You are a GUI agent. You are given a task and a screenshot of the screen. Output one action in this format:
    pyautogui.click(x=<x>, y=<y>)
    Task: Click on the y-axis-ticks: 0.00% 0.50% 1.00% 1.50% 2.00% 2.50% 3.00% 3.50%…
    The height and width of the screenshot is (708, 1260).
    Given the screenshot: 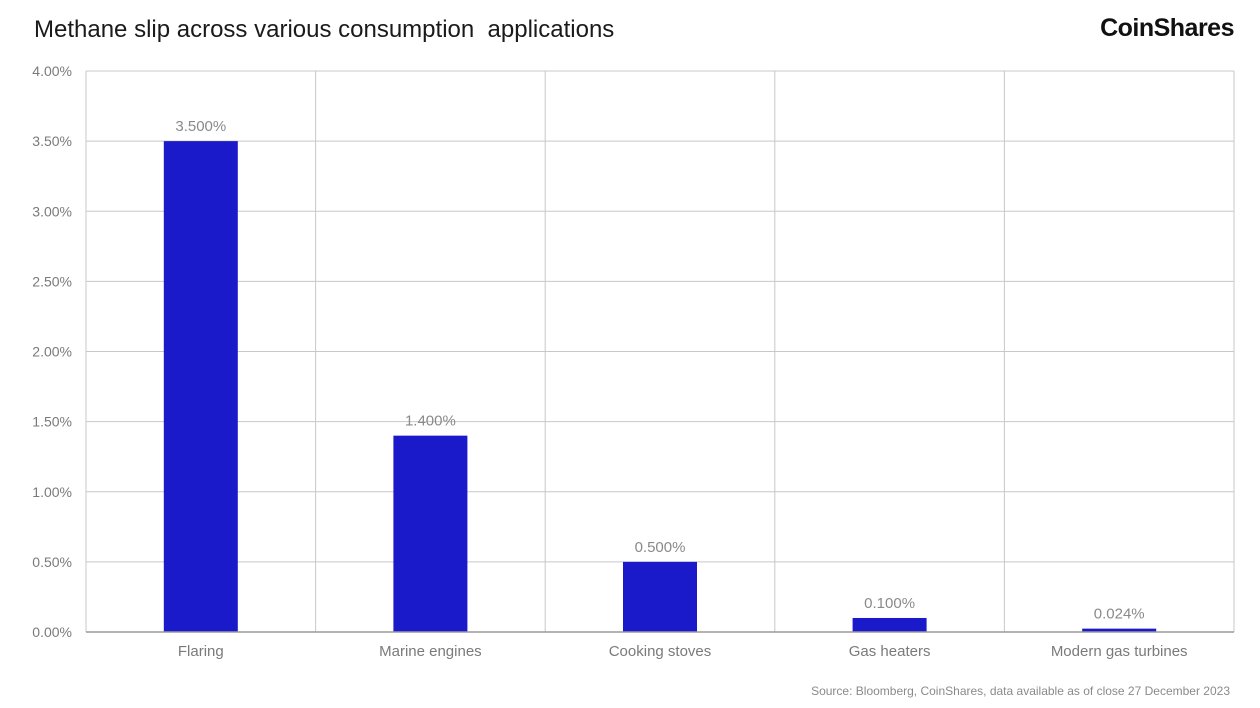 What is the action you would take?
    pyautogui.click(x=52, y=351)
    